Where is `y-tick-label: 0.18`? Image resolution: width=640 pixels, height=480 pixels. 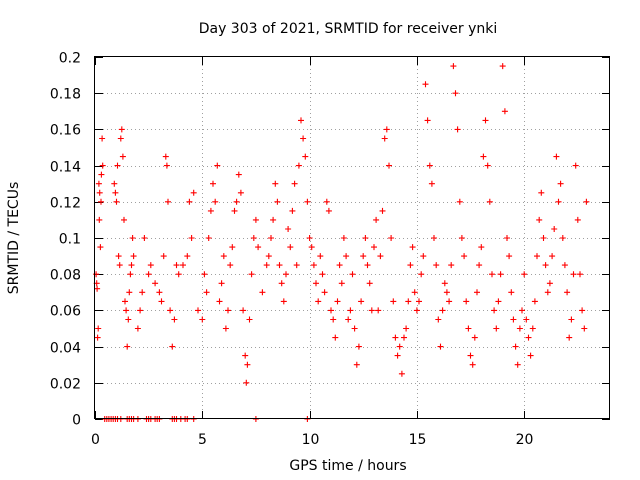 y-tick-label: 0.18 is located at coordinates (65, 95).